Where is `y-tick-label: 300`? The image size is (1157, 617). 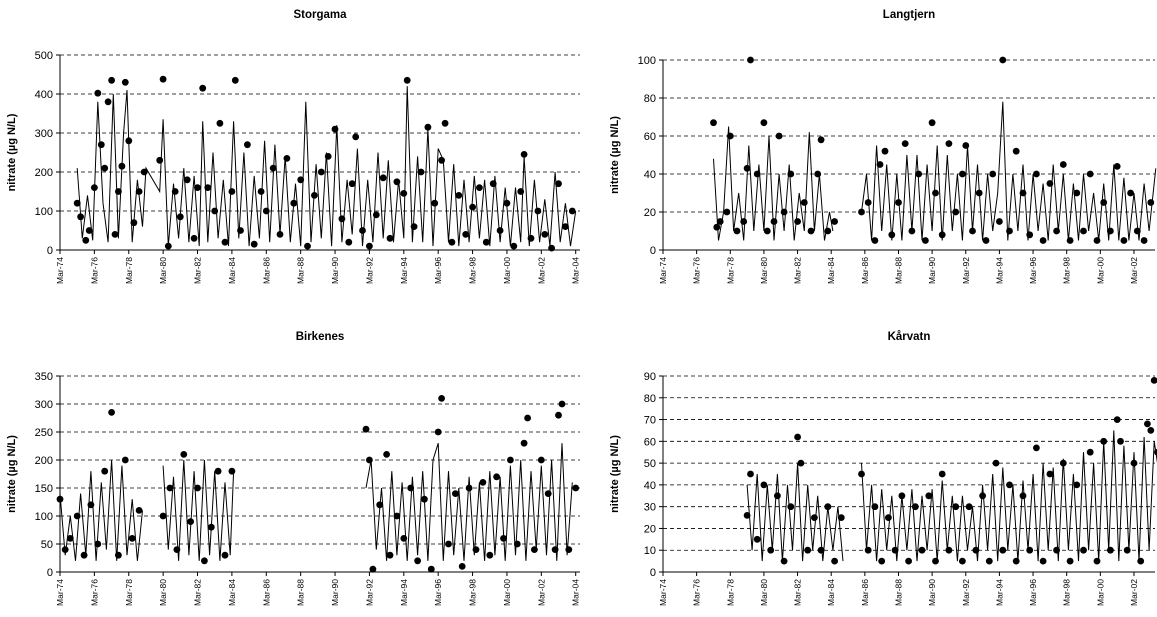 y-tick-label: 300 is located at coordinates (44, 134).